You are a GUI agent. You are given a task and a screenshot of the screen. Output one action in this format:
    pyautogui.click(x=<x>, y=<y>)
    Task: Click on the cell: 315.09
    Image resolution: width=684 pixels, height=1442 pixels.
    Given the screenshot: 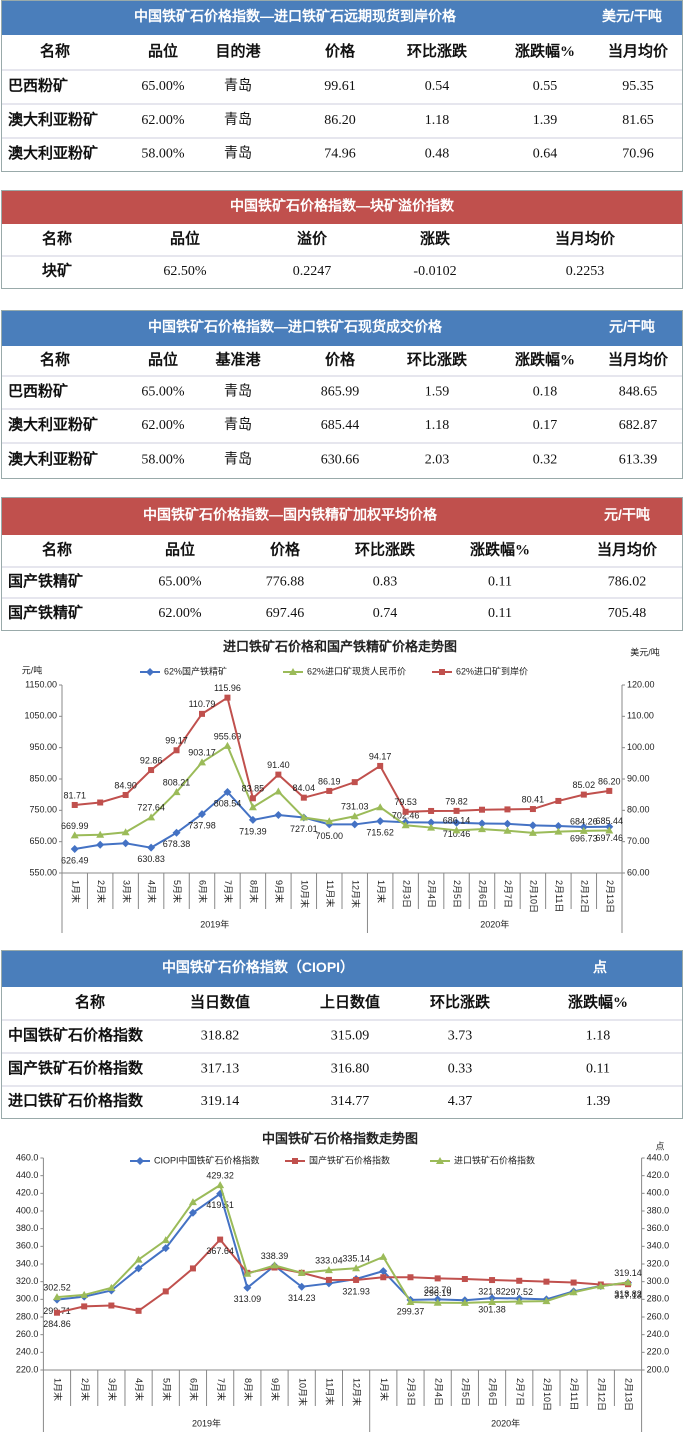 What is the action you would take?
    pyautogui.click(x=350, y=1036)
    